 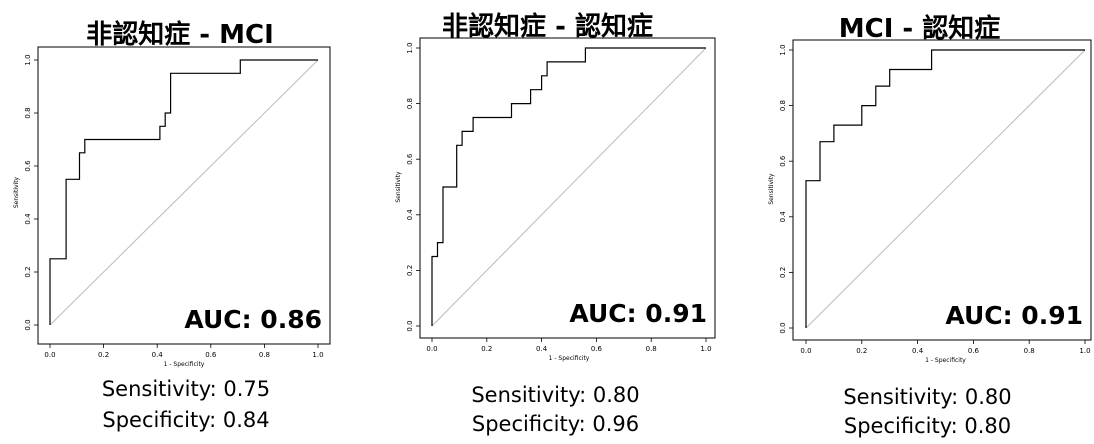 I want to click on chart-title: 非認知症 - 認知症, so click(x=547, y=27).